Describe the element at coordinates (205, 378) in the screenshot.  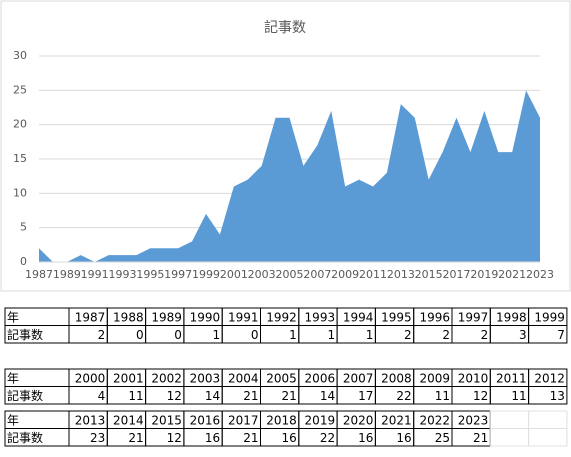
I see `year-cell: 2003` at that location.